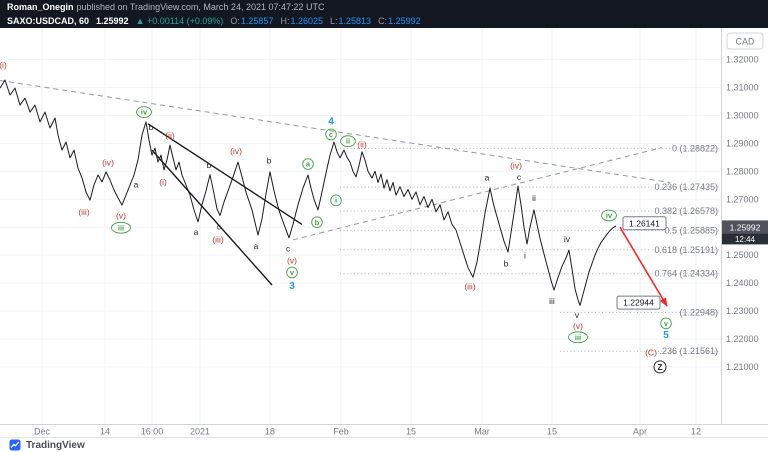 The height and width of the screenshot is (452, 768). Describe the element at coordinates (742, 171) in the screenshot. I see `price-axis-label: 1.28000` at that location.